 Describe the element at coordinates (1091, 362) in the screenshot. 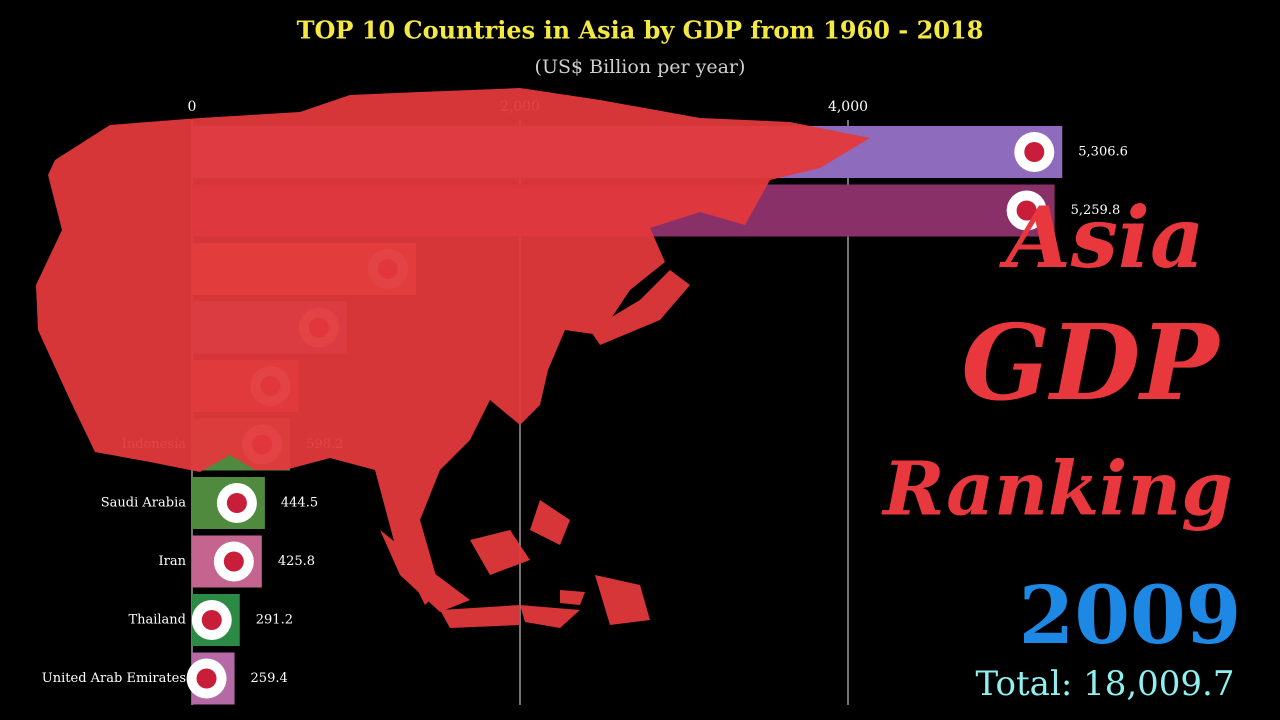

I see `overlay-word: GDP` at that location.